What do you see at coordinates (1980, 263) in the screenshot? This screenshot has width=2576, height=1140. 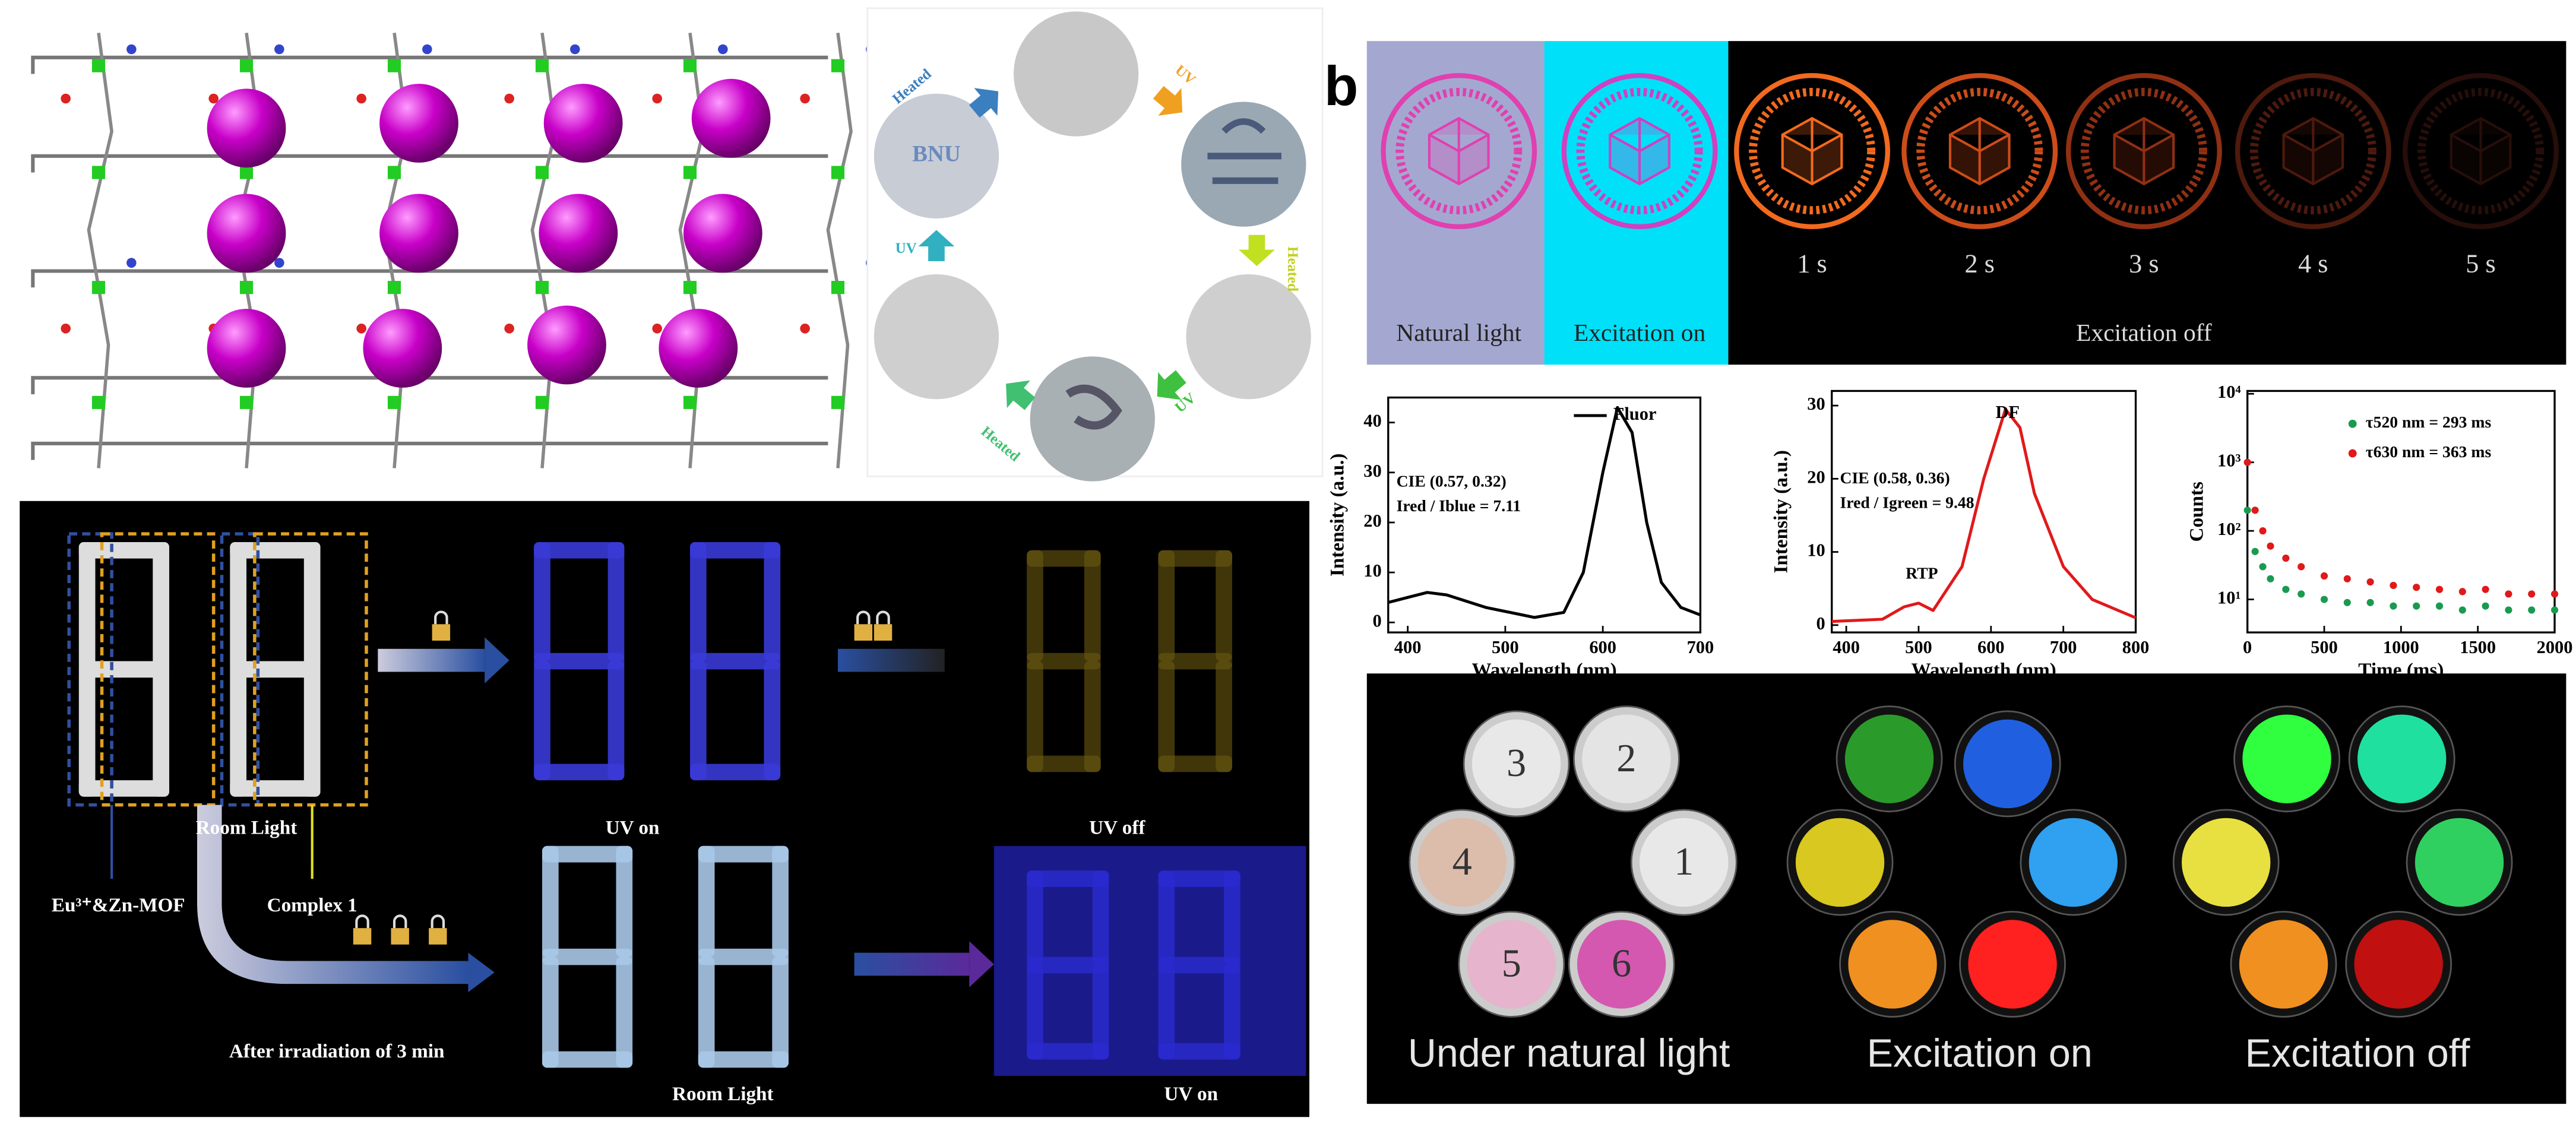 I see `time-label: 2 s` at bounding box center [1980, 263].